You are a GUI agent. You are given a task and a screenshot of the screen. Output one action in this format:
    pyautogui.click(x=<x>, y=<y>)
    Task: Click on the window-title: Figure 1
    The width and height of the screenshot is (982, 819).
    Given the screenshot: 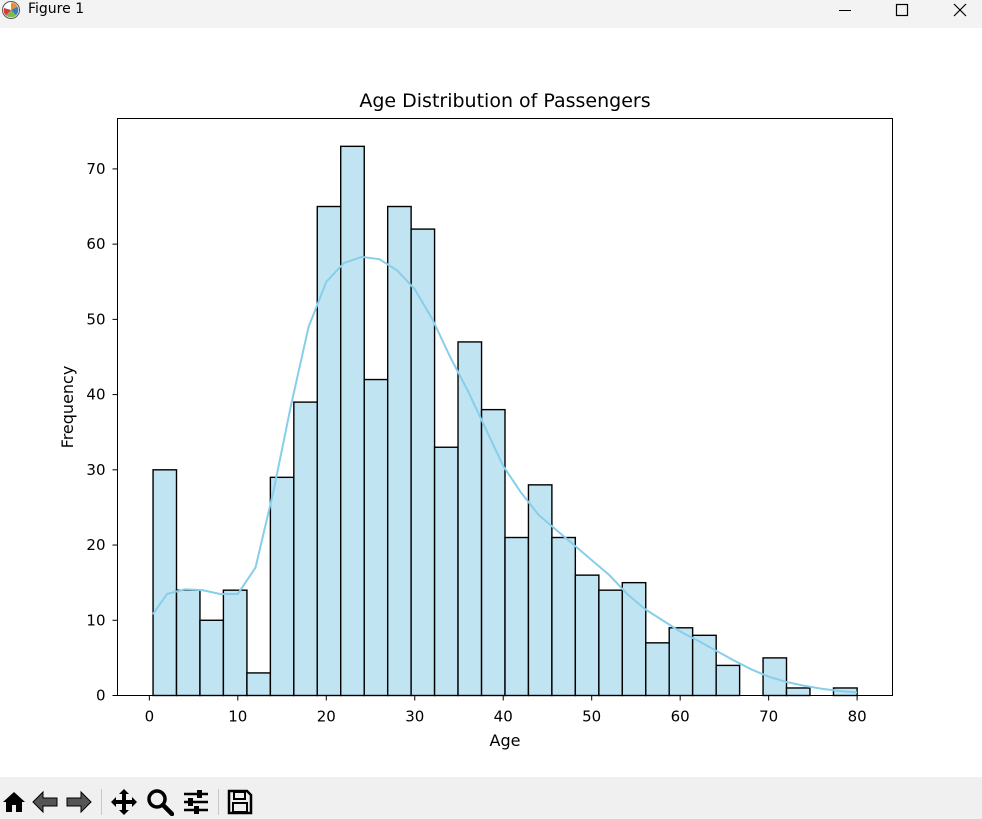 What is the action you would take?
    pyautogui.click(x=56, y=9)
    